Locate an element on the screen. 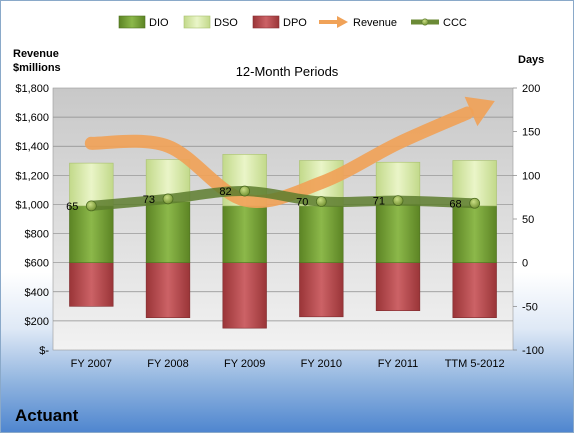 The width and height of the screenshot is (574, 433). x-category-label: TTM 5-2012 is located at coordinates (475, 364).